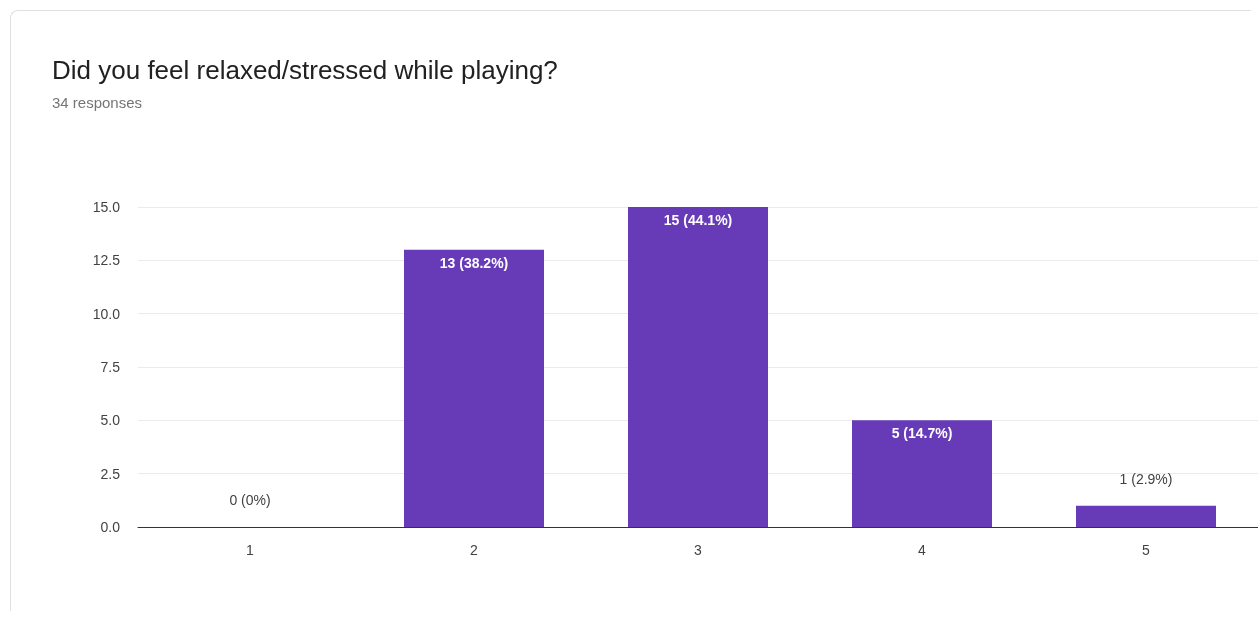 Image resolution: width=1258 pixels, height=619 pixels. I want to click on y-tick-label: 0.0, so click(110, 527).